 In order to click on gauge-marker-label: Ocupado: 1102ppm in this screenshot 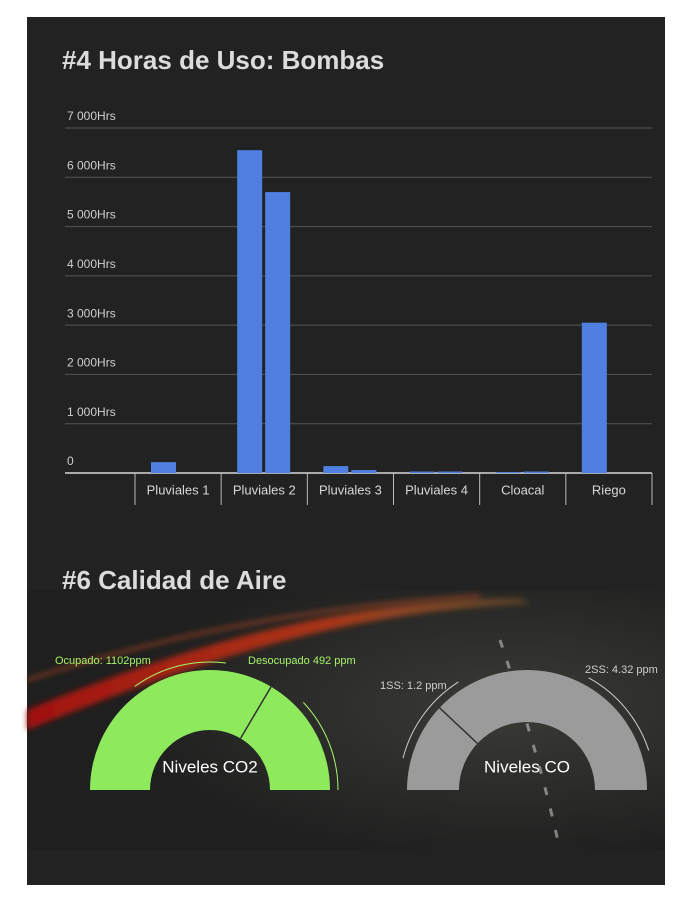, I will do `click(103, 661)`.